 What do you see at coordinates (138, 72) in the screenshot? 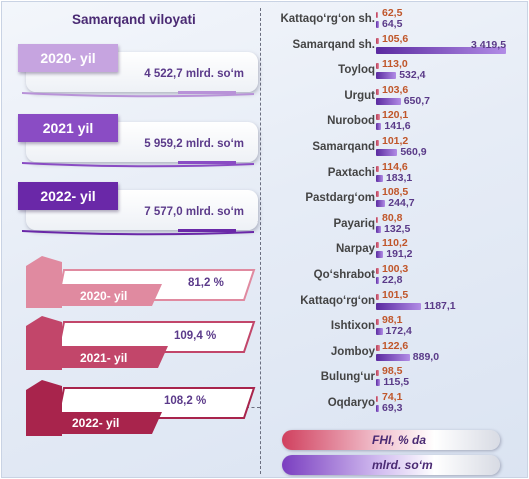
I see `volume-card-2020: 2020- yil 4 522,7 mlrd. so‘m` at bounding box center [138, 72].